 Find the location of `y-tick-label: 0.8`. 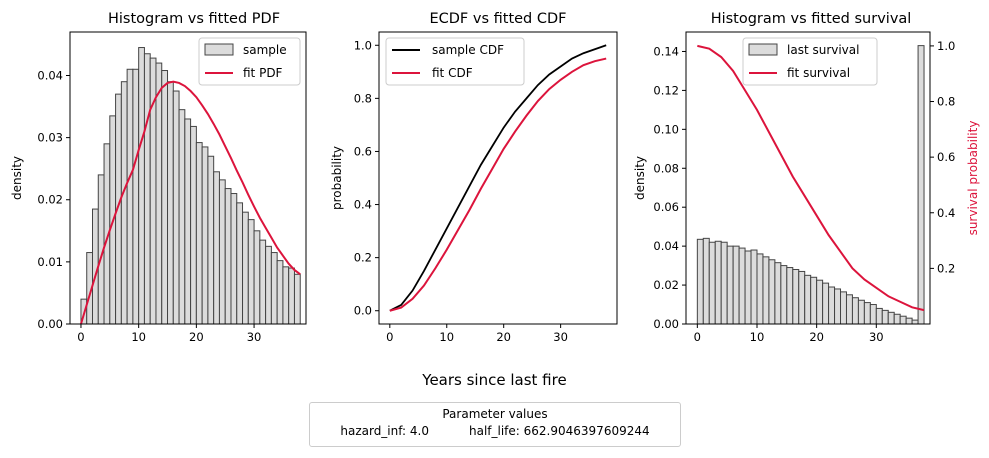

y-tick-label: 0.8 is located at coordinates (363, 98).